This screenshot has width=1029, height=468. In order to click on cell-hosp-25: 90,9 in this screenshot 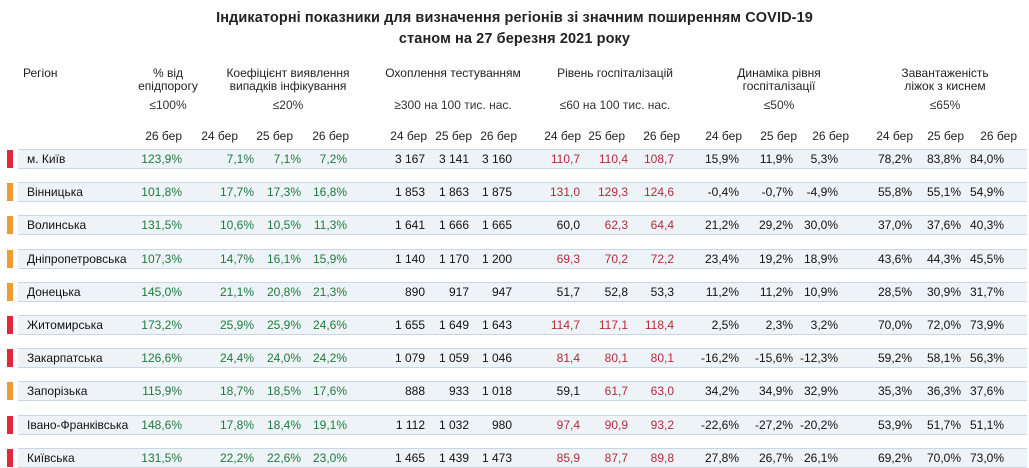, I will do `click(616, 425)`.